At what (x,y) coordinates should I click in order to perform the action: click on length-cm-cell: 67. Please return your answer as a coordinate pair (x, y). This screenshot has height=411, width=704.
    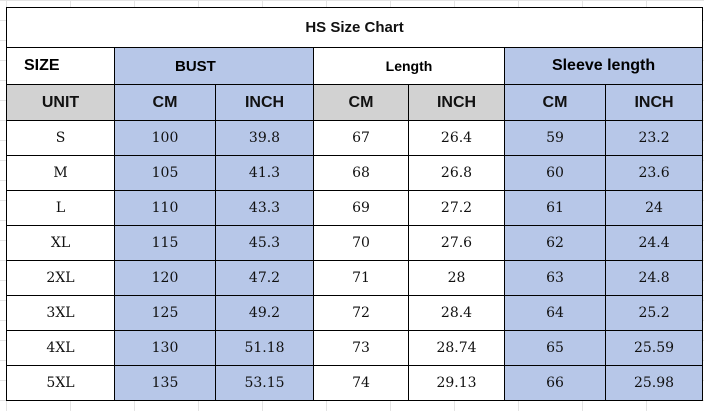
    Looking at the image, I should click on (361, 138).